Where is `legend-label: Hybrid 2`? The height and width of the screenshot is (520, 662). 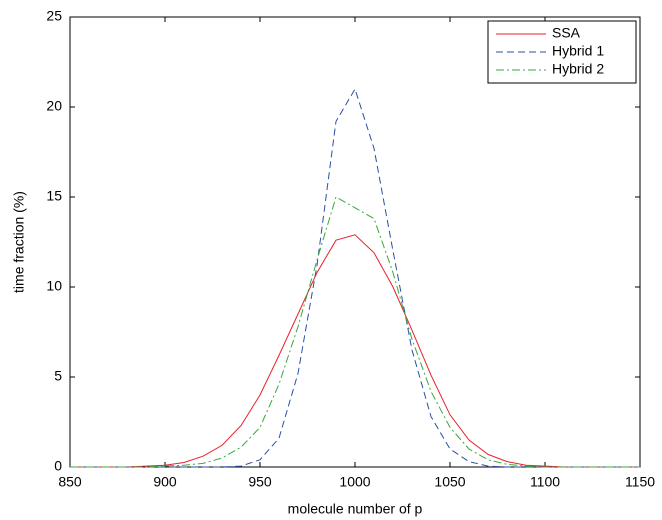
legend-label: Hybrid 2 is located at coordinates (578, 69).